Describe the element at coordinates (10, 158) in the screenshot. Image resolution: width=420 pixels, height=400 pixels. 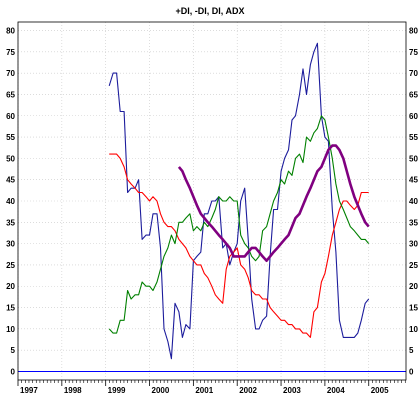
I see `y-tick-label-left: 50` at that location.